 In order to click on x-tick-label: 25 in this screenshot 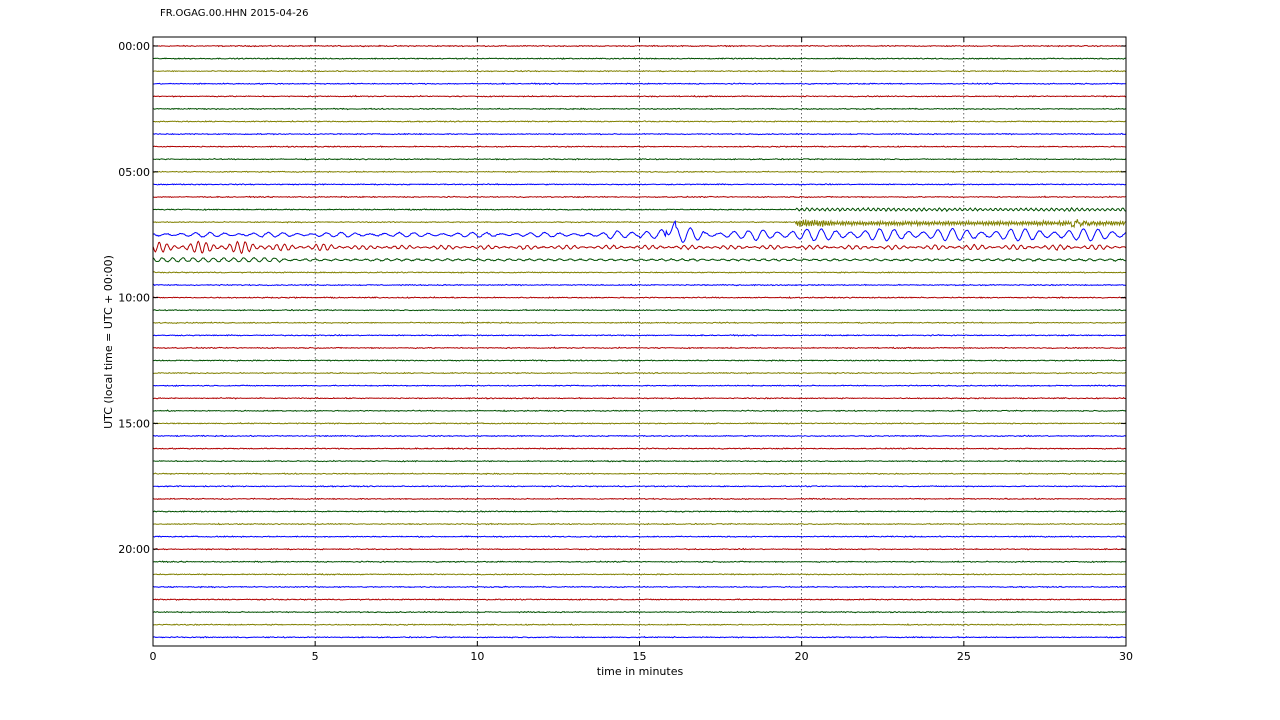, I will do `click(964, 656)`.